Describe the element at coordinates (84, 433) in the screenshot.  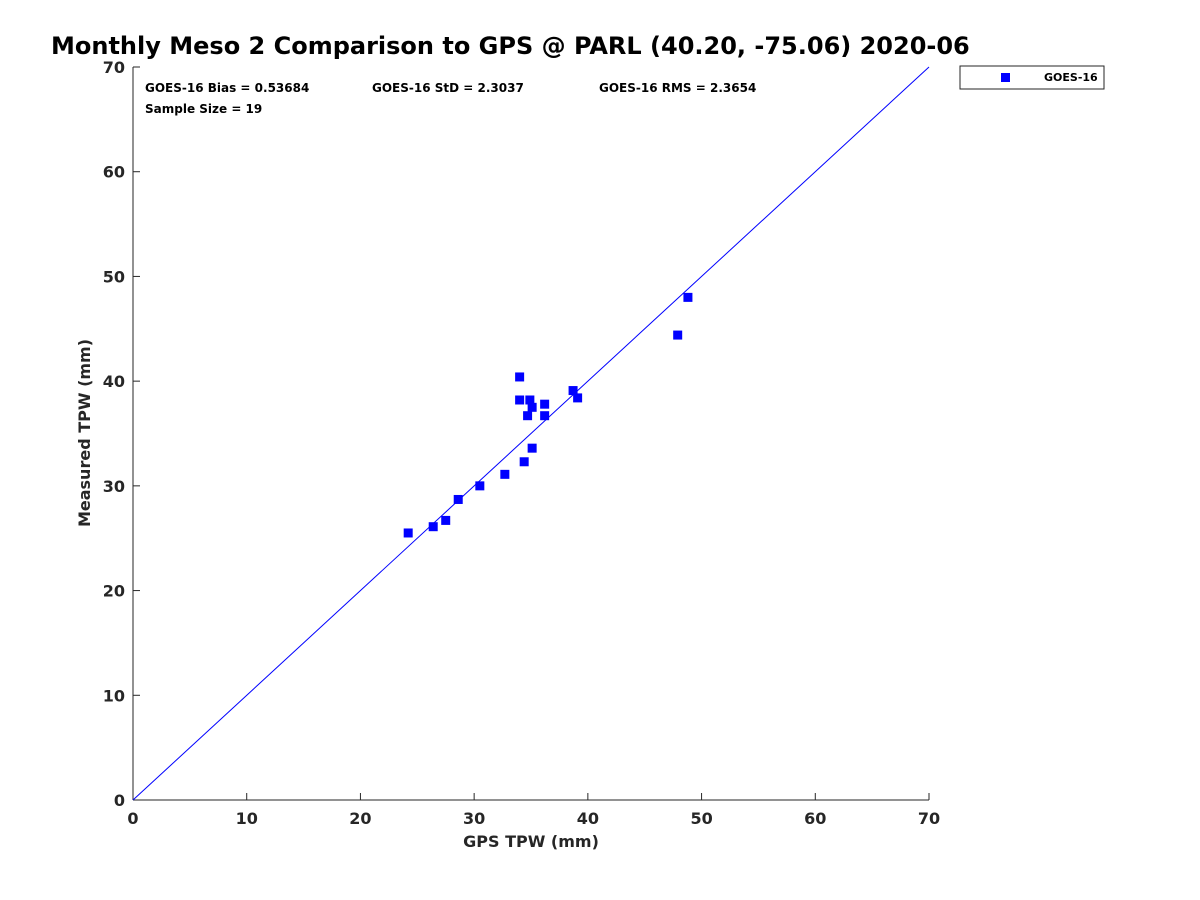
I see `y-axis-label: Measured TPW (mm)` at that location.